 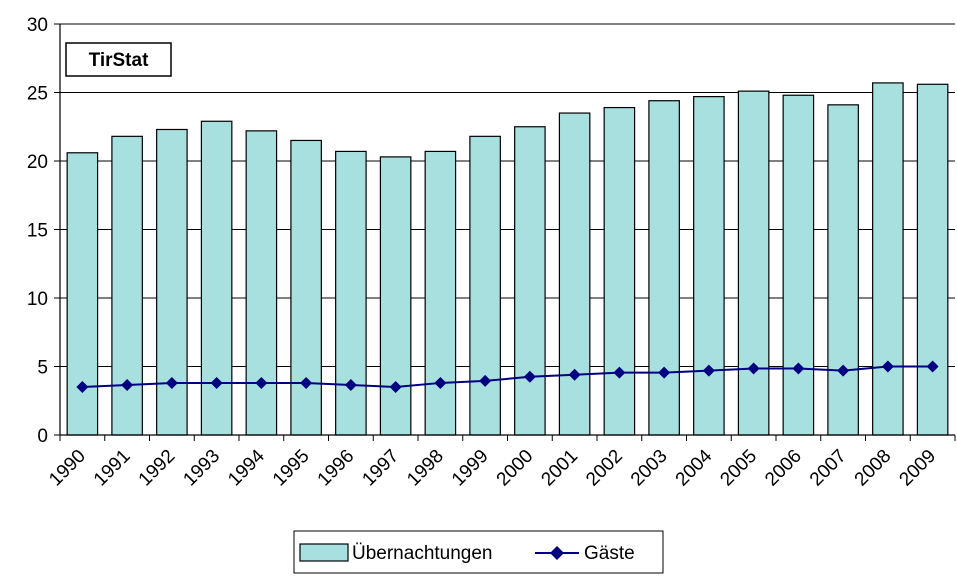 What do you see at coordinates (529, 376) in the screenshot?
I see `point-2000` at bounding box center [529, 376].